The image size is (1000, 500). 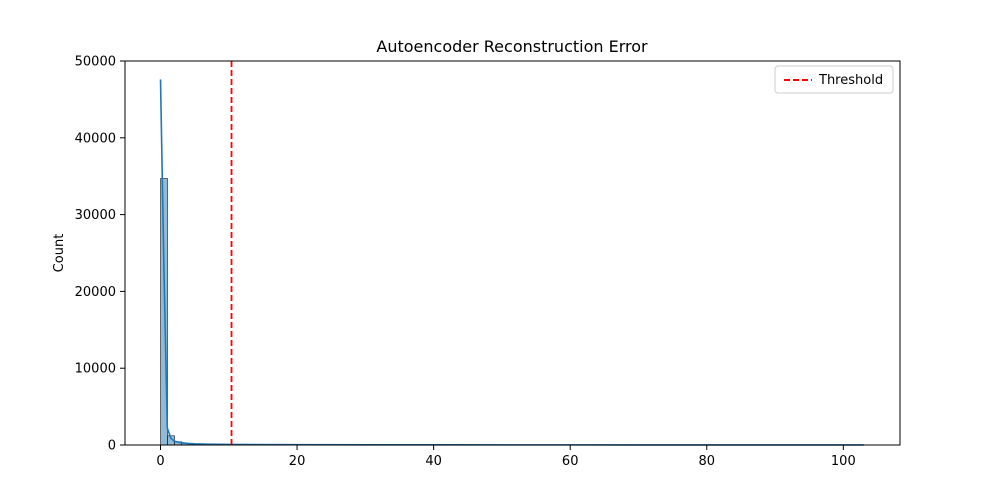 What do you see at coordinates (706, 461) in the screenshot?
I see `x-tick-label: 80` at bounding box center [706, 461].